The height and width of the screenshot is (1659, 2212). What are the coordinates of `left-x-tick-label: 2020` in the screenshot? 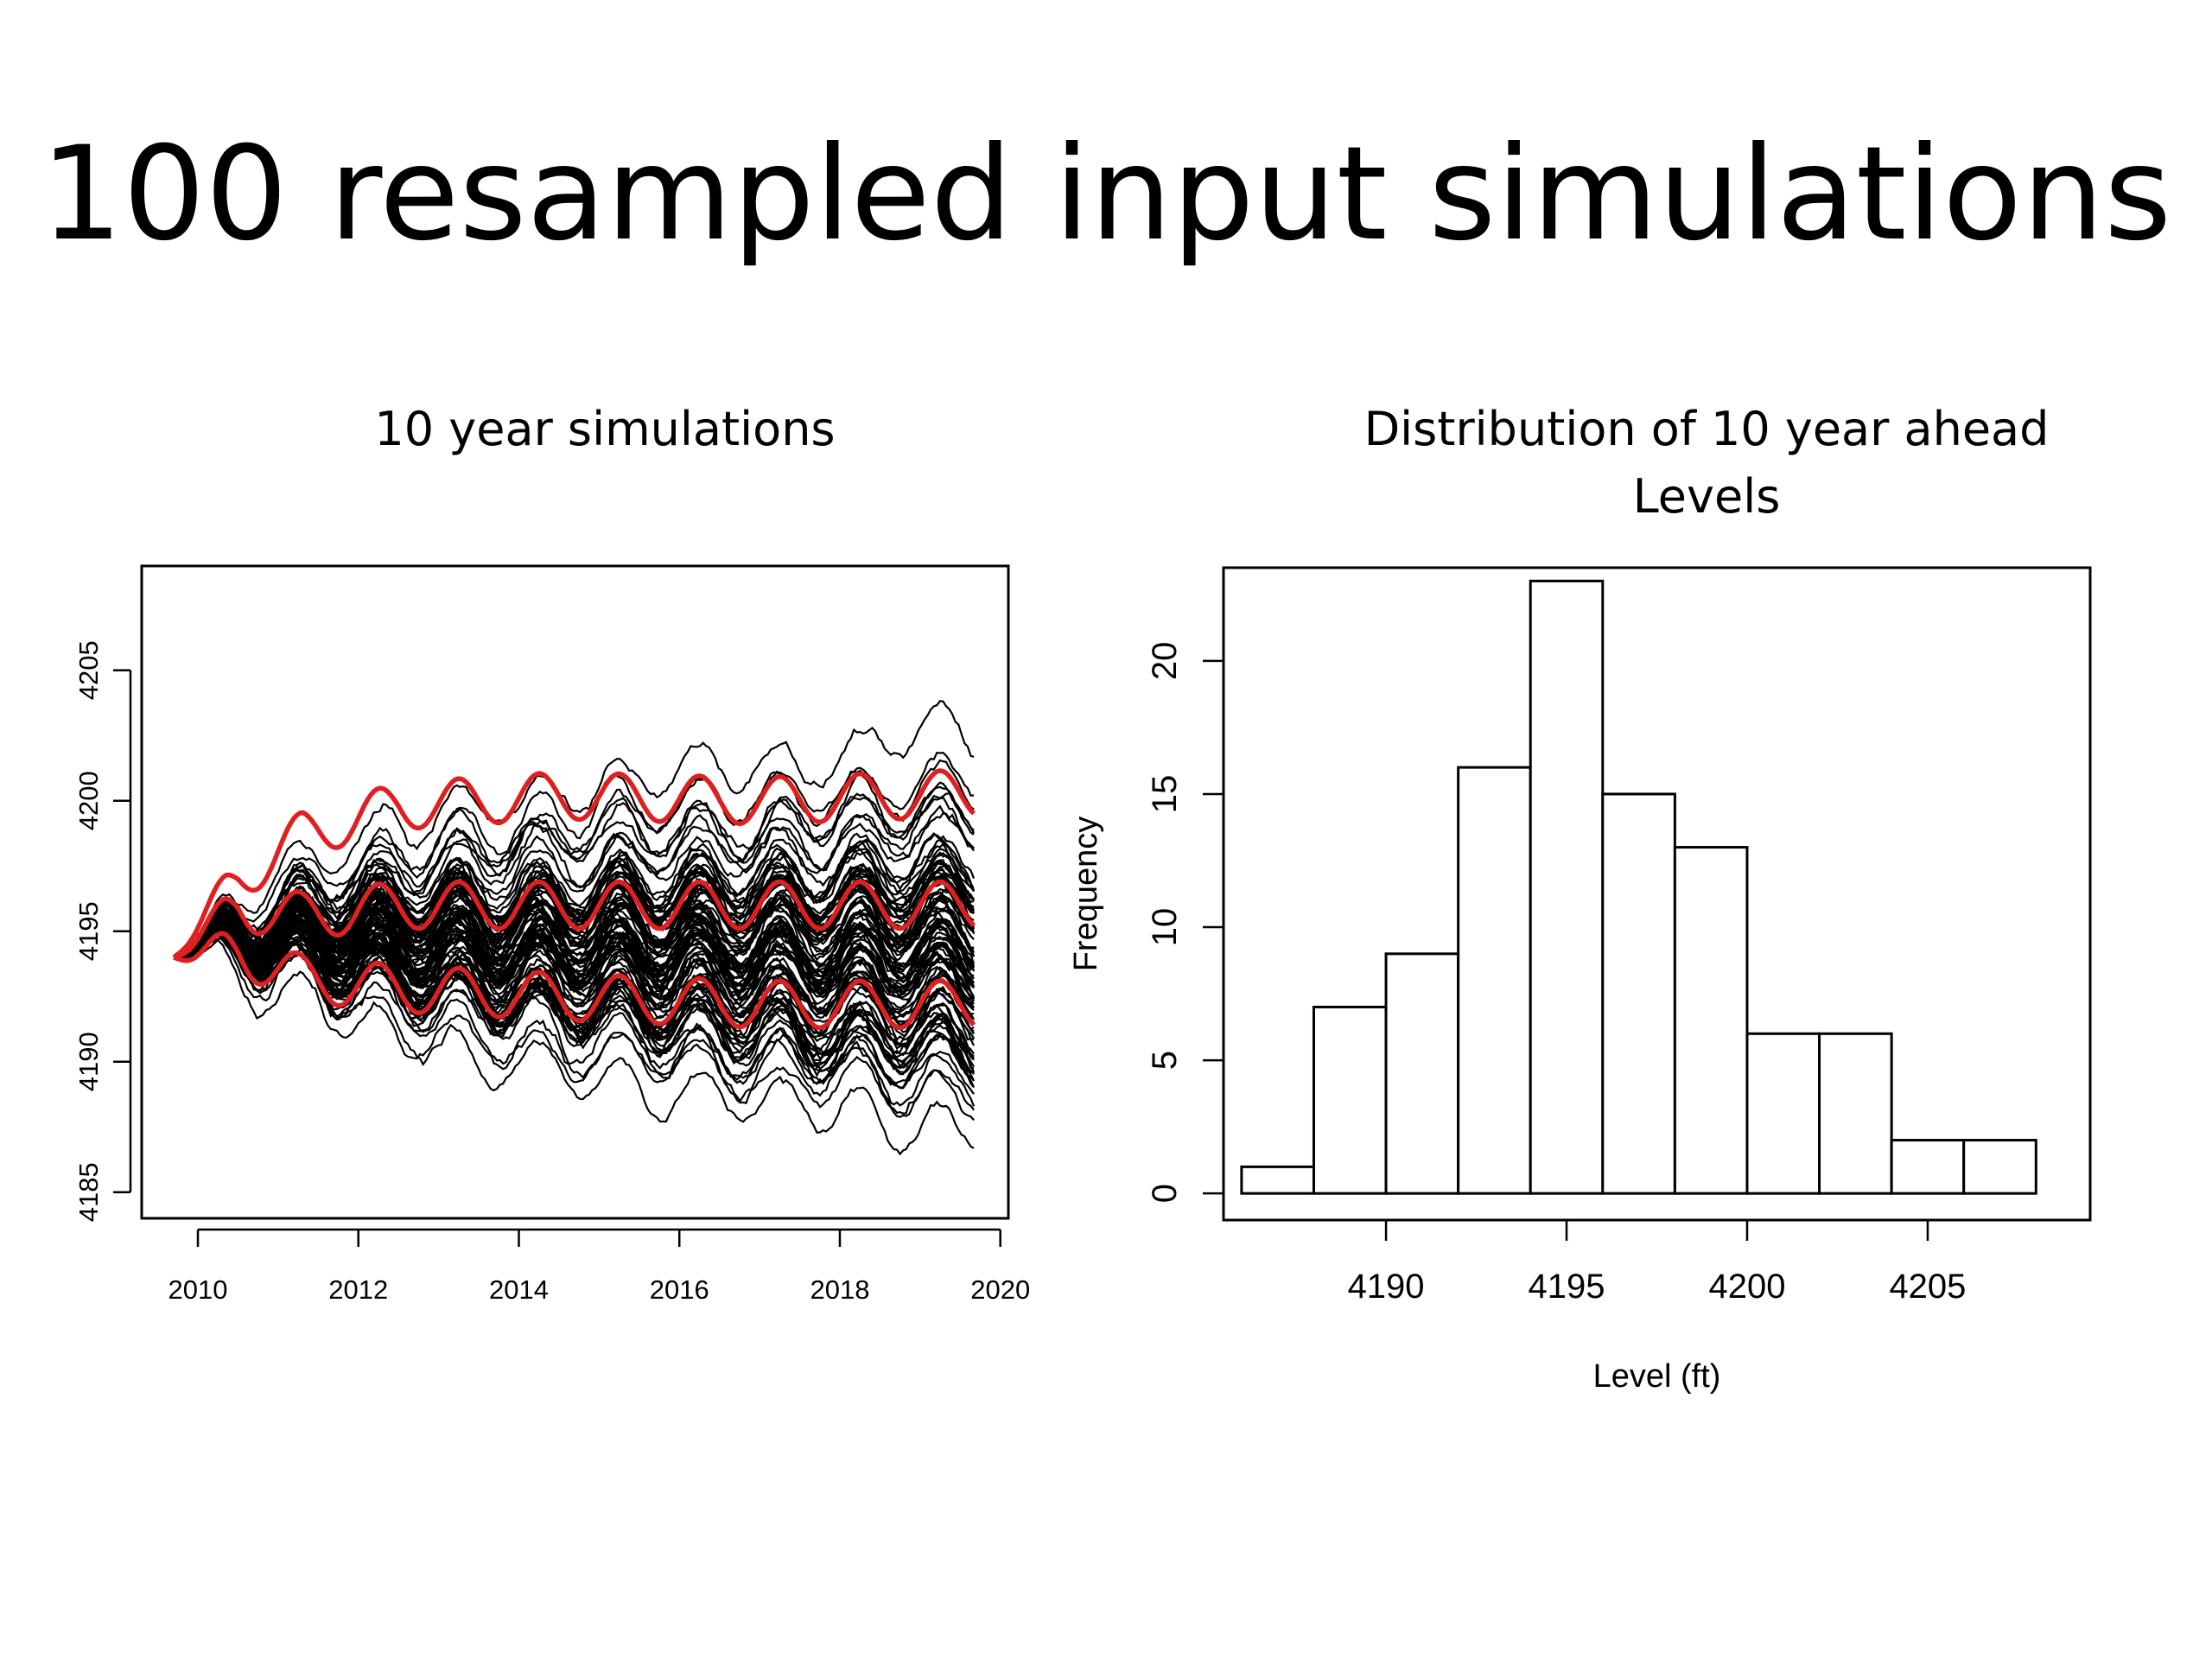 It's located at (1000, 1289).